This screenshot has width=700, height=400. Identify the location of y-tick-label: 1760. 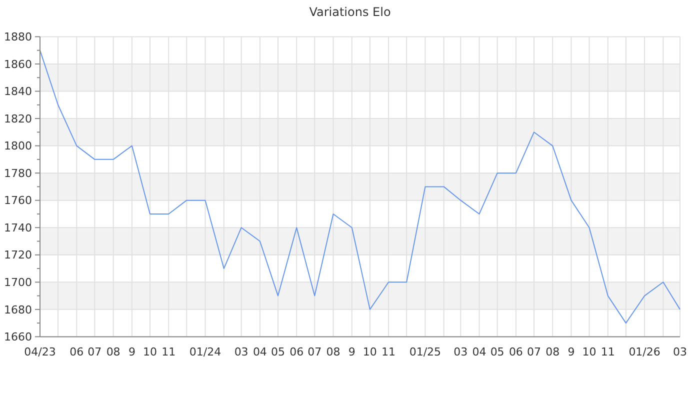
(18, 201).